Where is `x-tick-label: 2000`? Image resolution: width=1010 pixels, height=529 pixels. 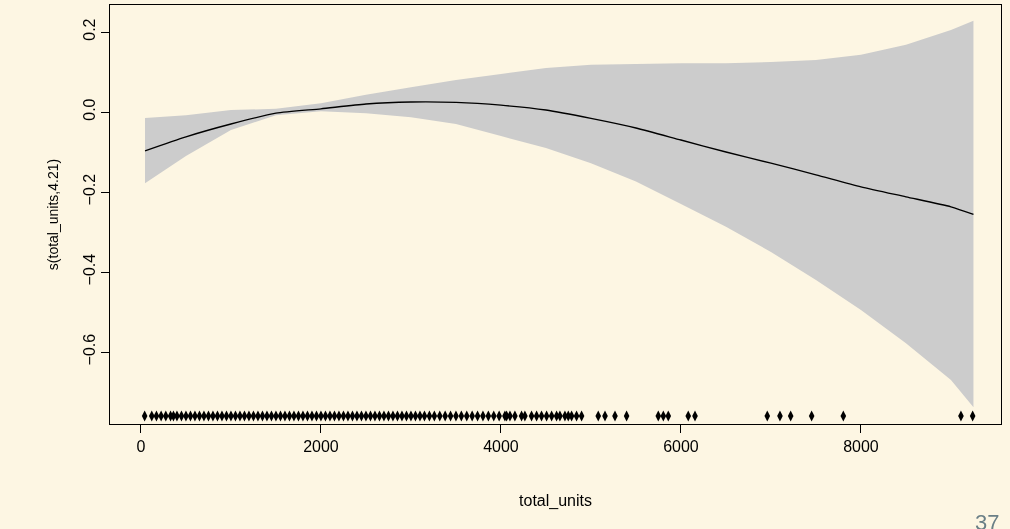
x-tick-label: 2000 is located at coordinates (321, 447).